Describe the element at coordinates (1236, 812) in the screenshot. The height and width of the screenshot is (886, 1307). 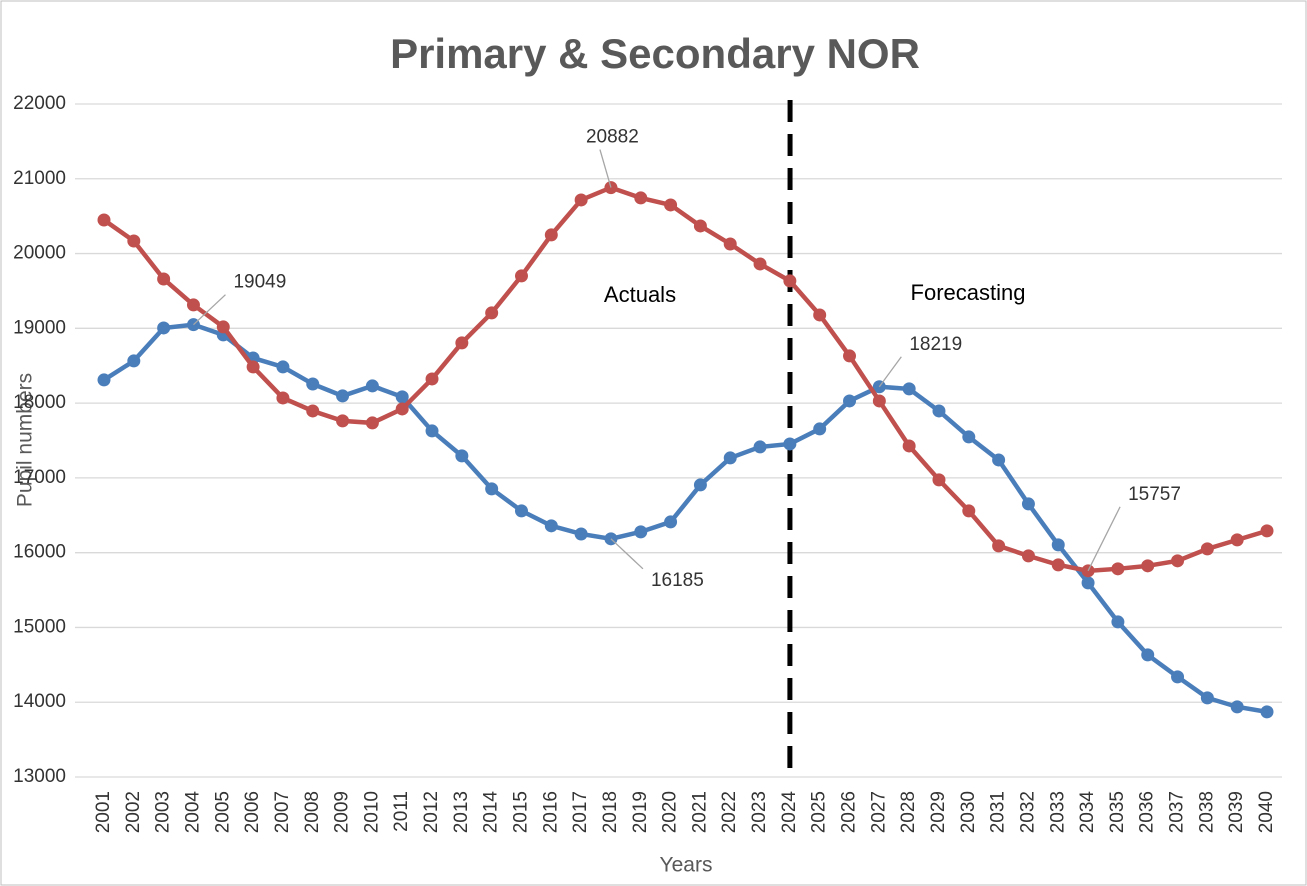
I see `x-tick-label: 2039` at that location.